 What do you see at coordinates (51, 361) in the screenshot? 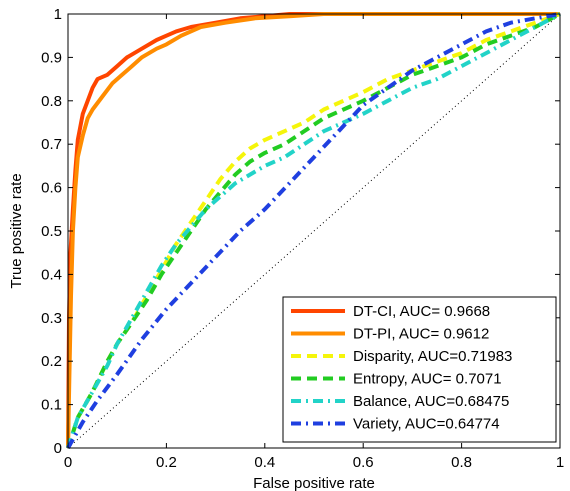
I see `y-tick-label: 0.2` at bounding box center [51, 361].